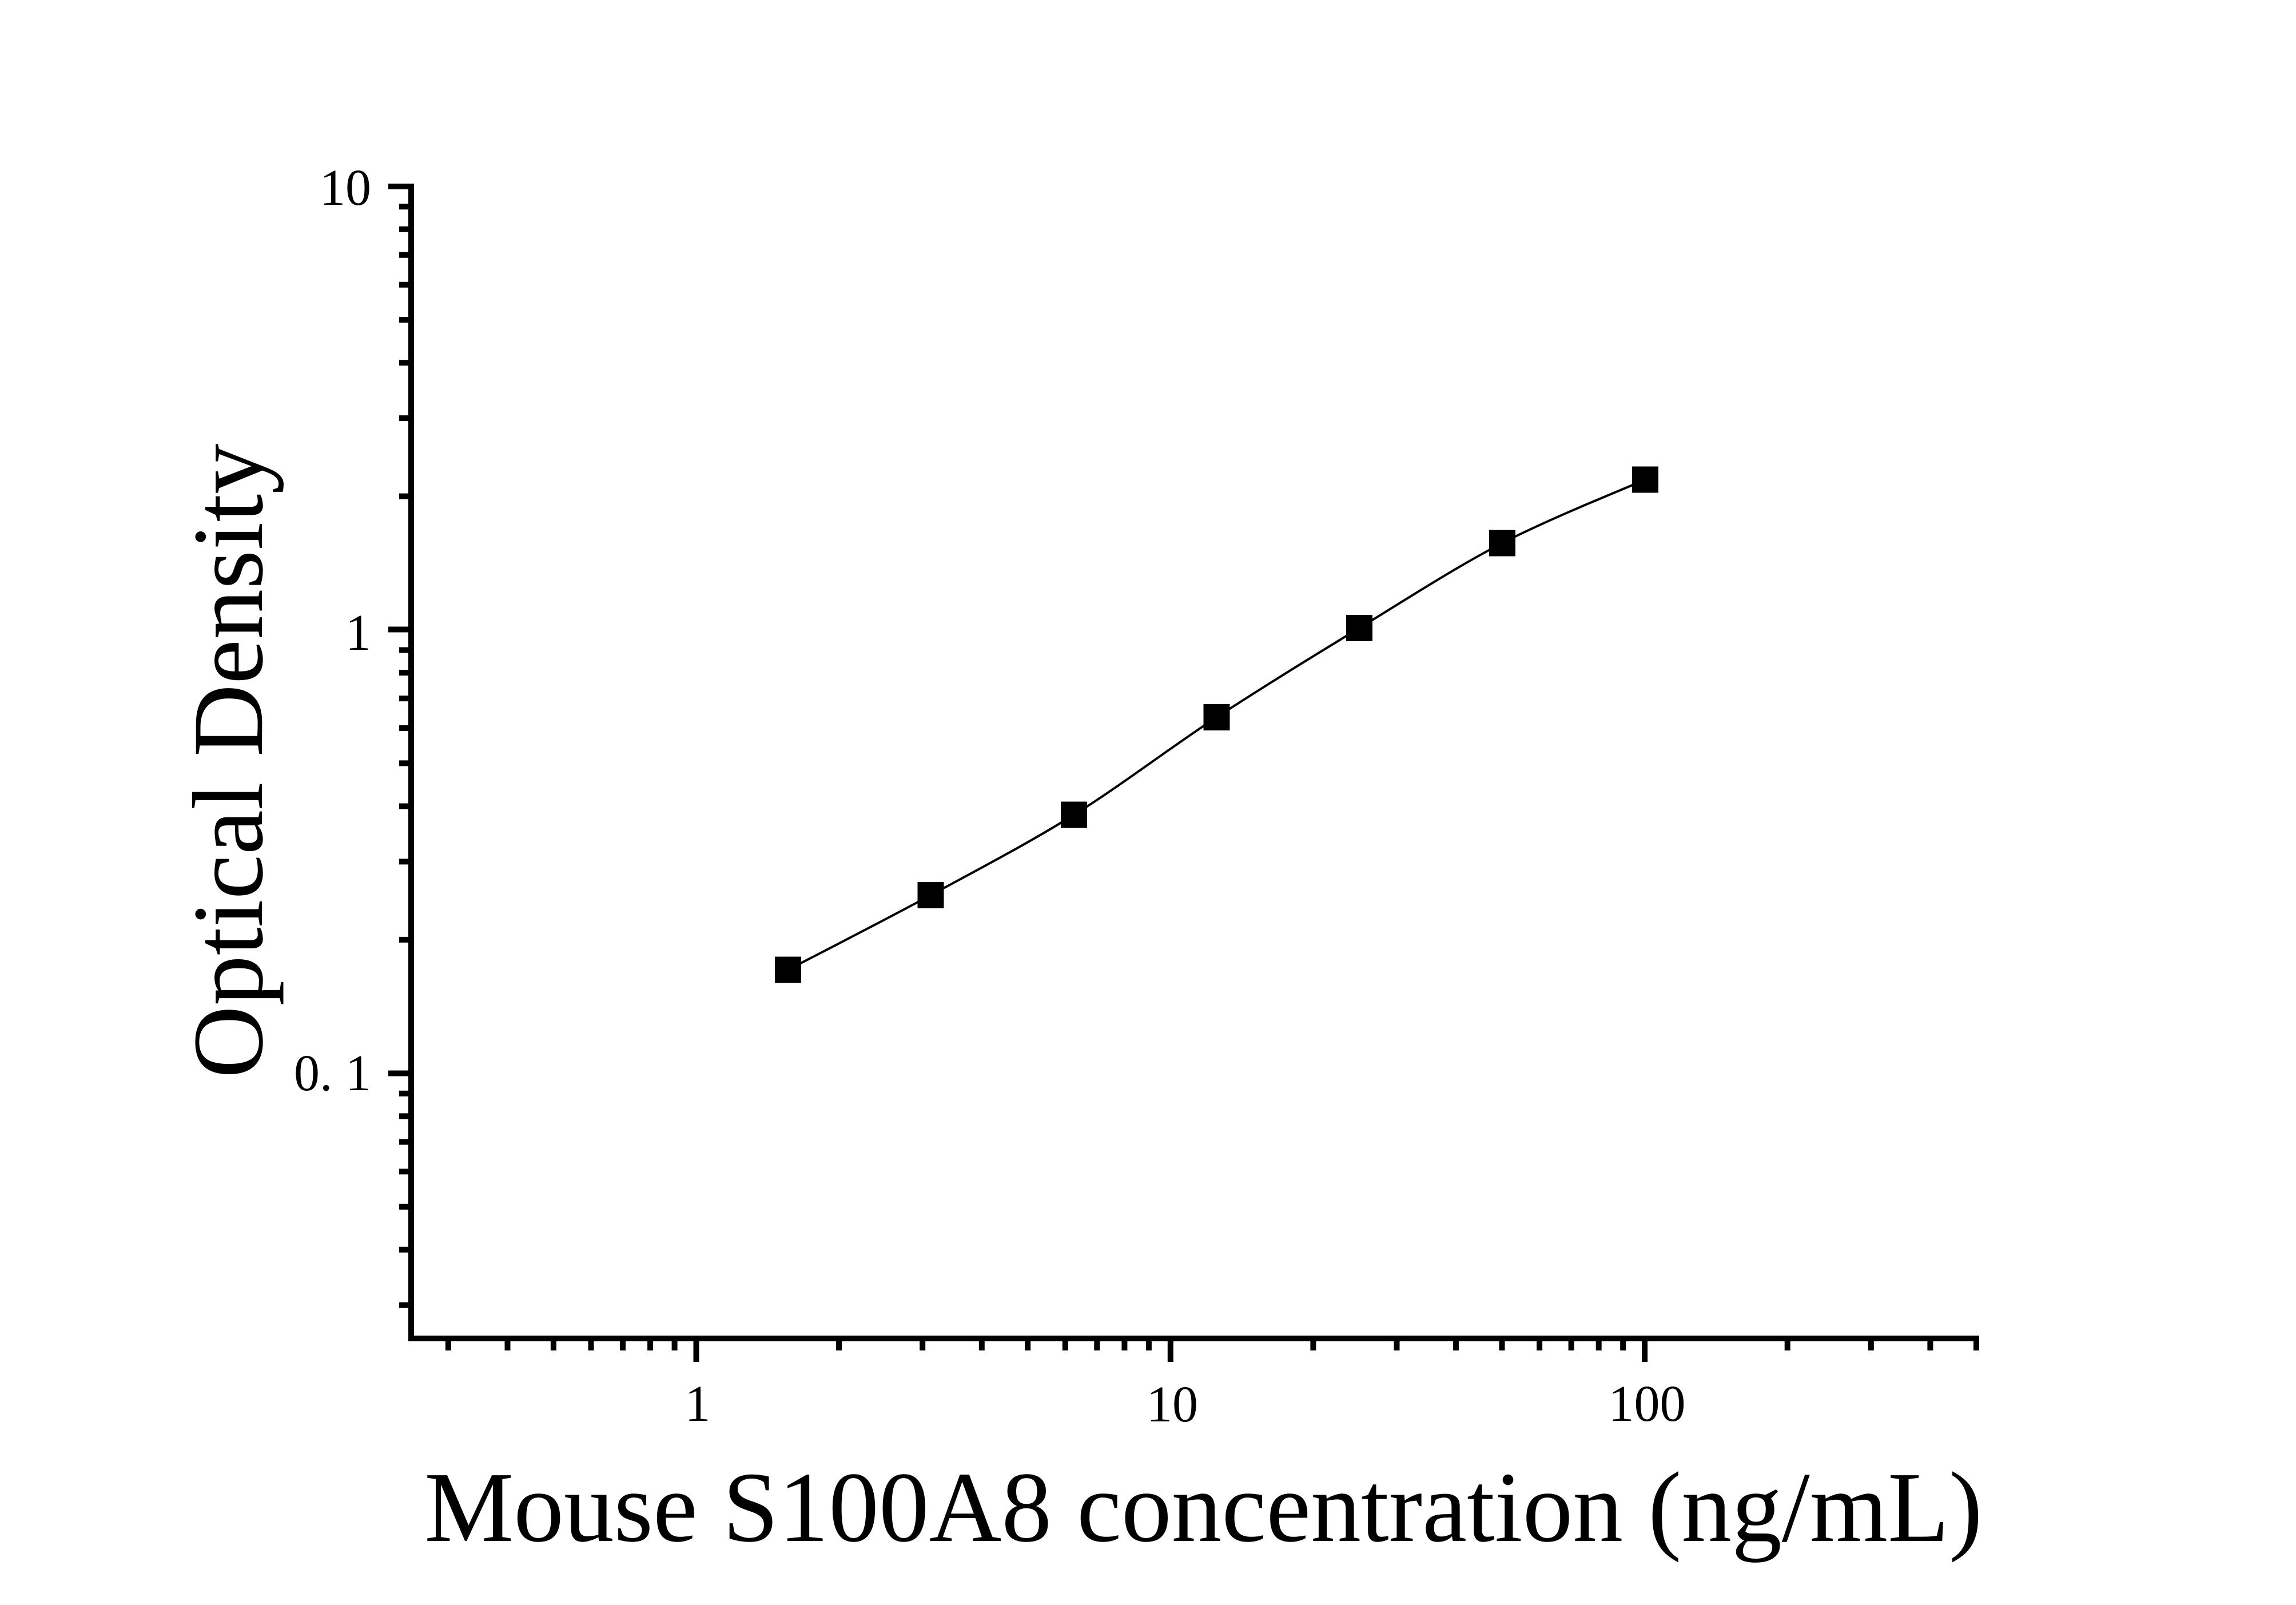 Image resolution: width=2296 pixels, height=1605 pixels. What do you see at coordinates (332, 1073) in the screenshot?
I see `svg-text: 0. 1` at bounding box center [332, 1073].